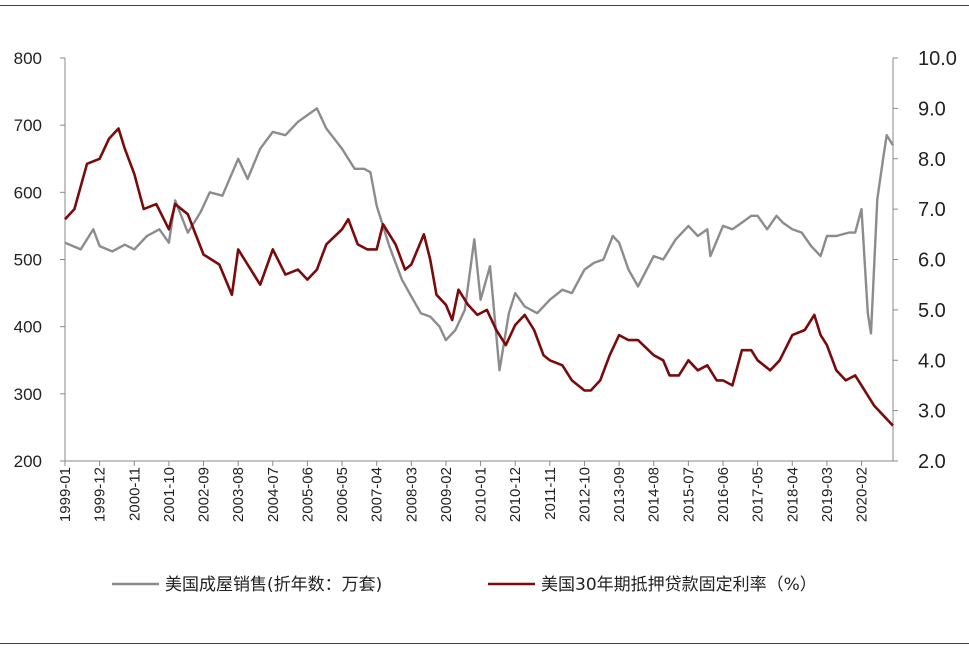 The width and height of the screenshot is (969, 648). I want to click on x-tick-label: 2002-09, so click(204, 494).